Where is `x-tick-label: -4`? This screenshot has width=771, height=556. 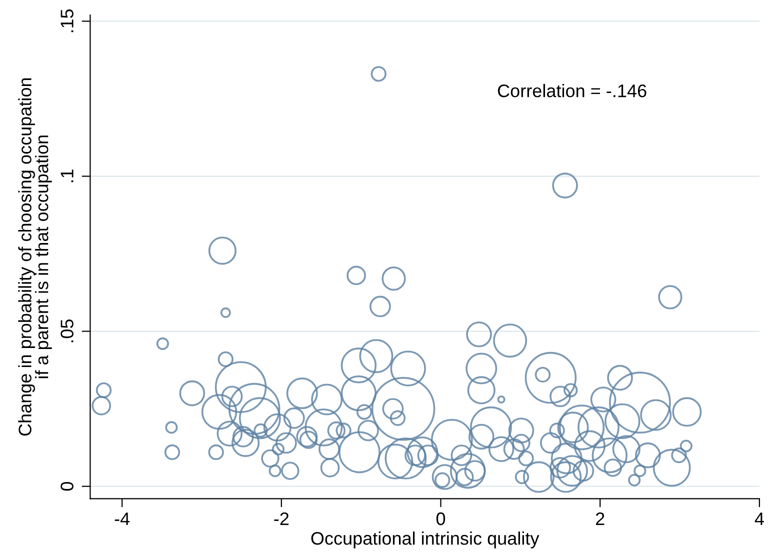
x-tick-label: -4 is located at coordinates (122, 519).